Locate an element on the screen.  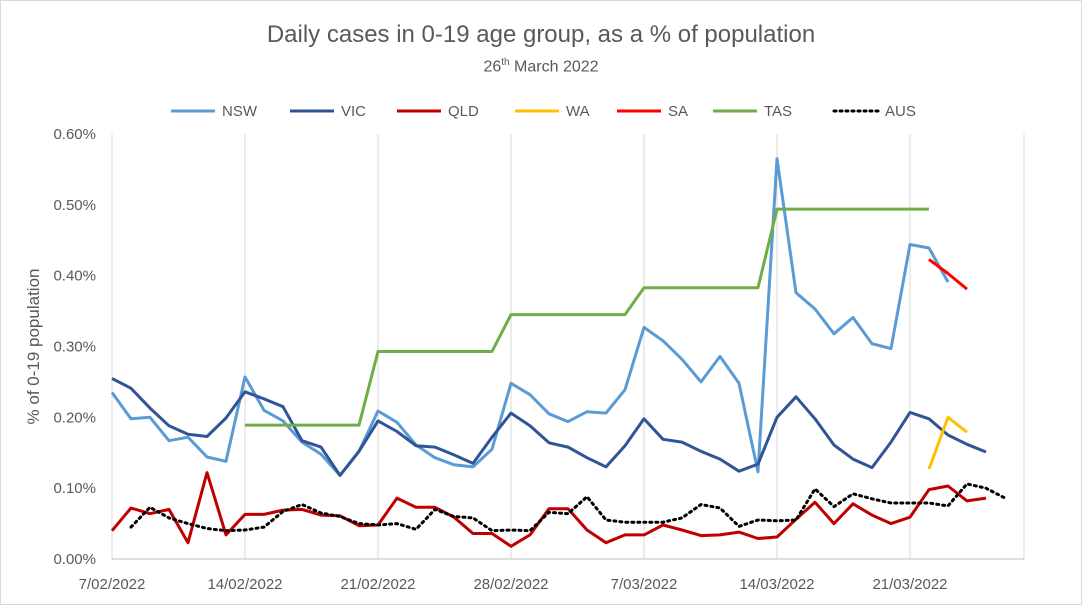
x-tick-label: 21/02/2022 is located at coordinates (377, 584).